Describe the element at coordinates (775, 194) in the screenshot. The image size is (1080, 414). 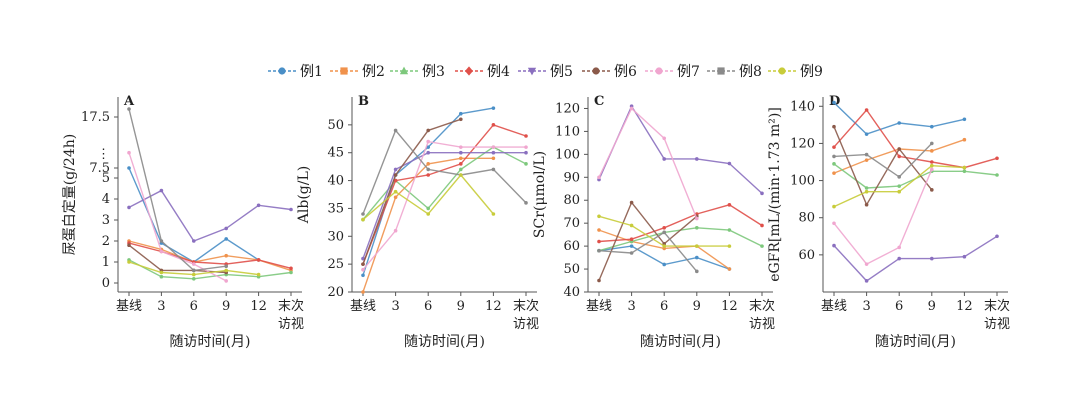
I see `y-axis-label: eGFR[mL/(min·1.73 m²)]` at that location.